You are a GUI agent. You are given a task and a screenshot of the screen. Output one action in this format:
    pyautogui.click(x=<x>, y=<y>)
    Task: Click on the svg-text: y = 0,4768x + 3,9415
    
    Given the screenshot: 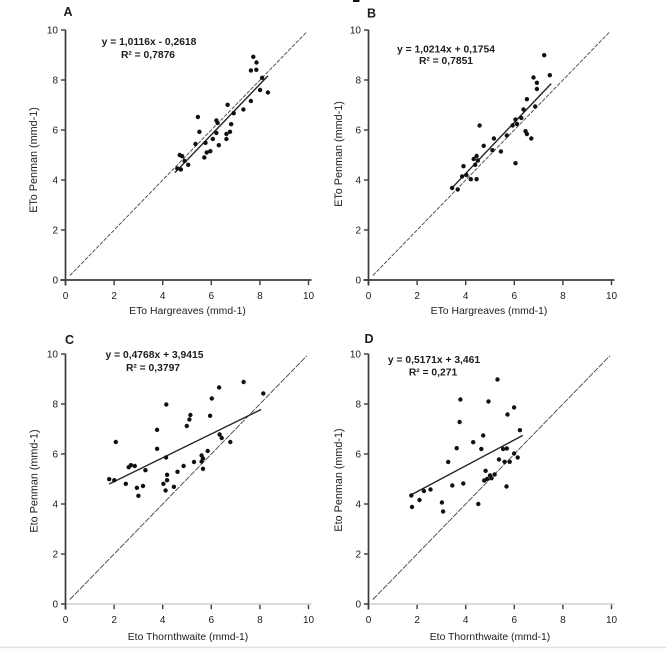 What is the action you would take?
    pyautogui.click(x=155, y=355)
    